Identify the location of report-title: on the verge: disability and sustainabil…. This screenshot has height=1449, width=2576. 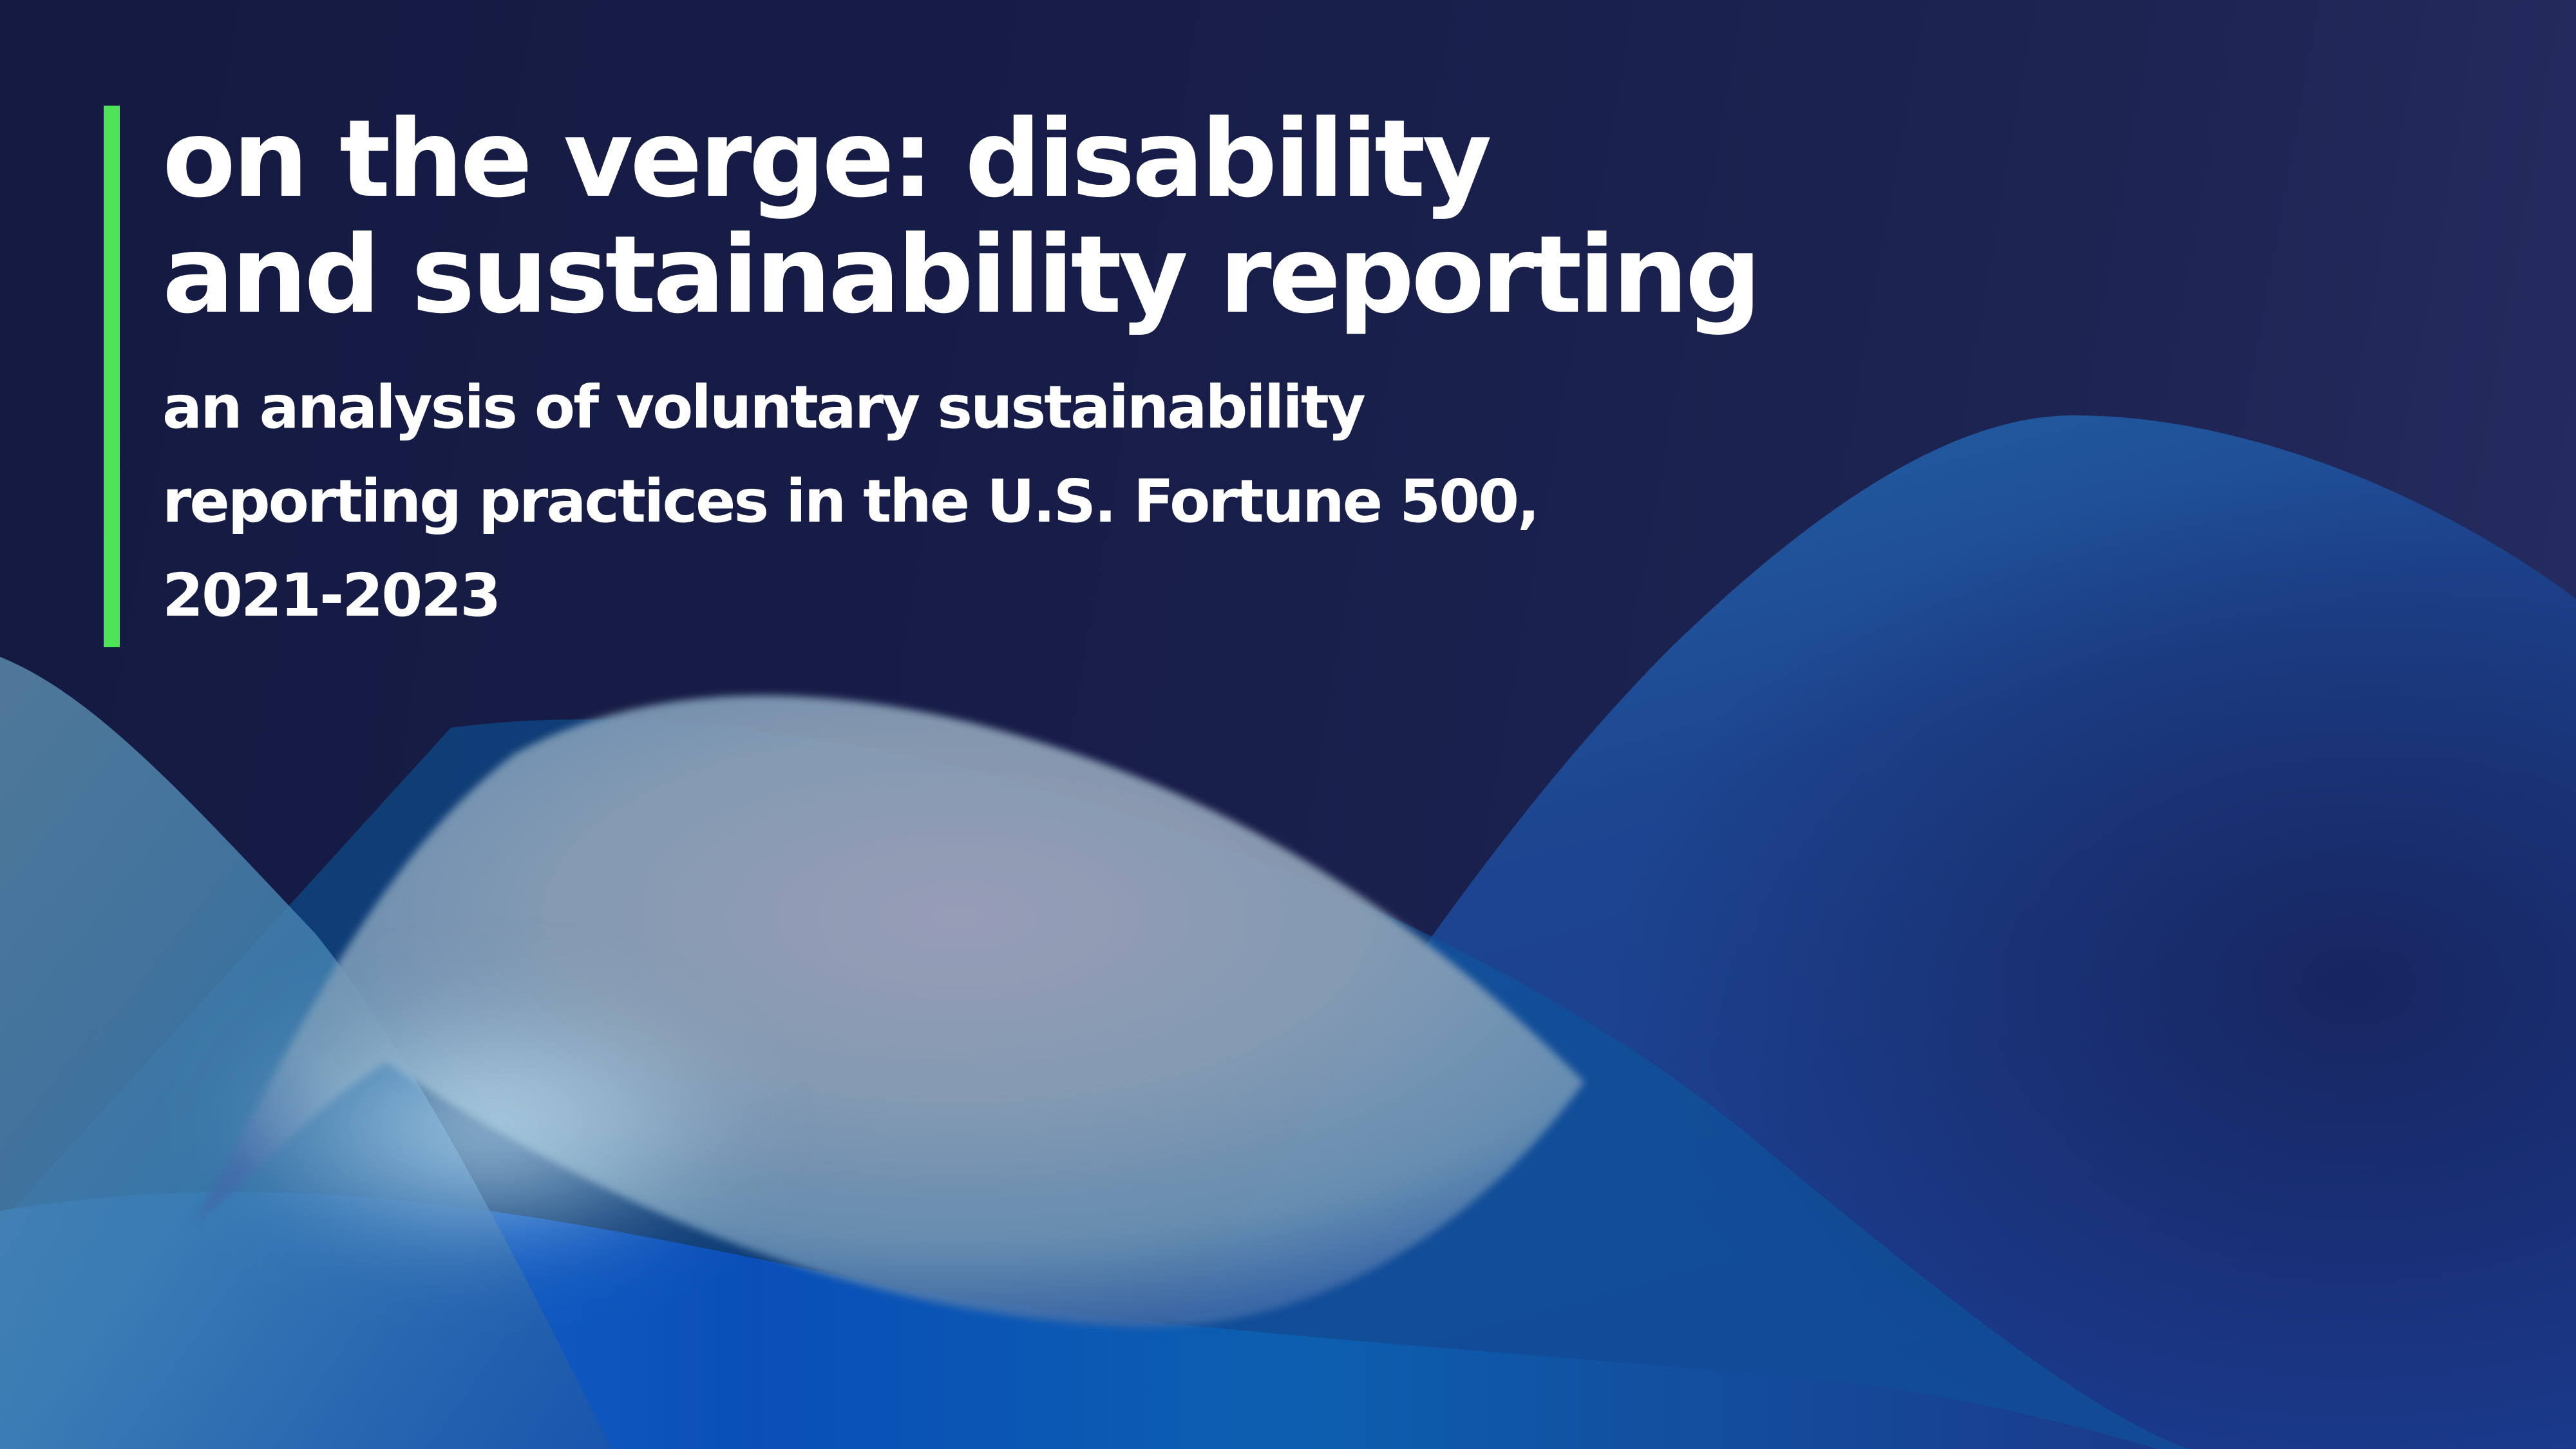
(962, 217).